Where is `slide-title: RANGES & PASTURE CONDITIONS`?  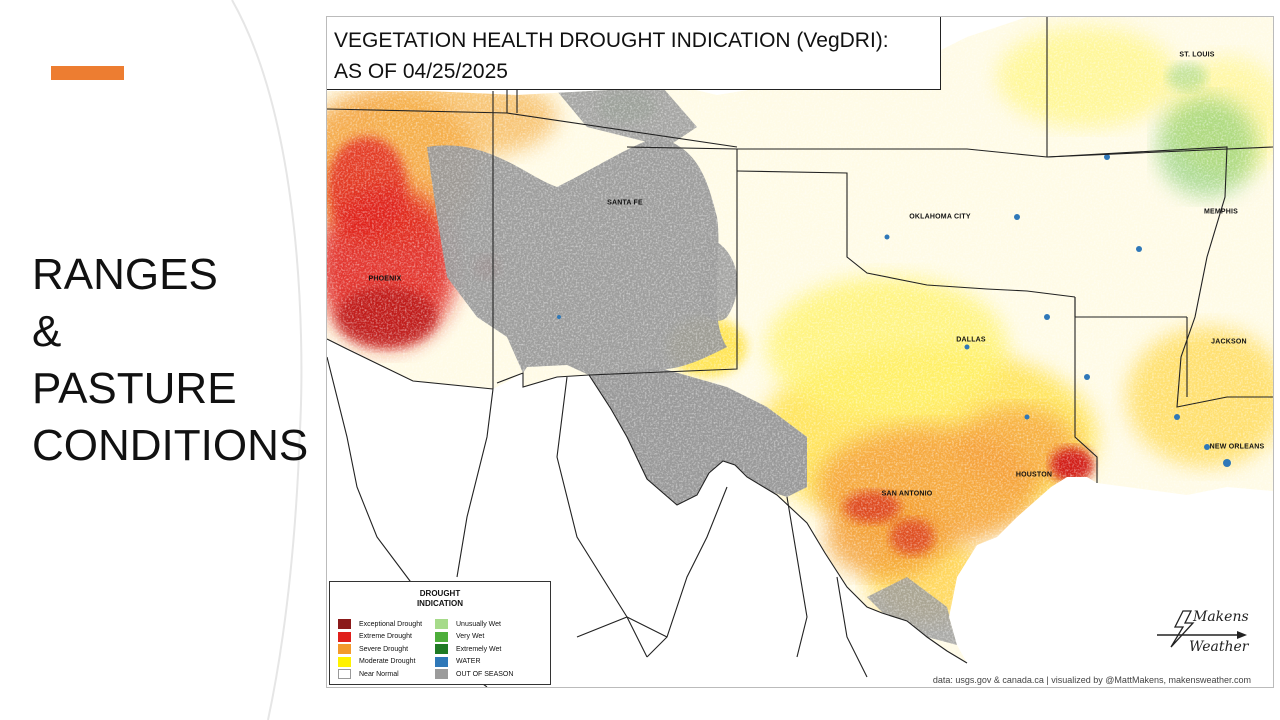 slide-title: RANGES & PASTURE CONDITIONS is located at coordinates (182, 360).